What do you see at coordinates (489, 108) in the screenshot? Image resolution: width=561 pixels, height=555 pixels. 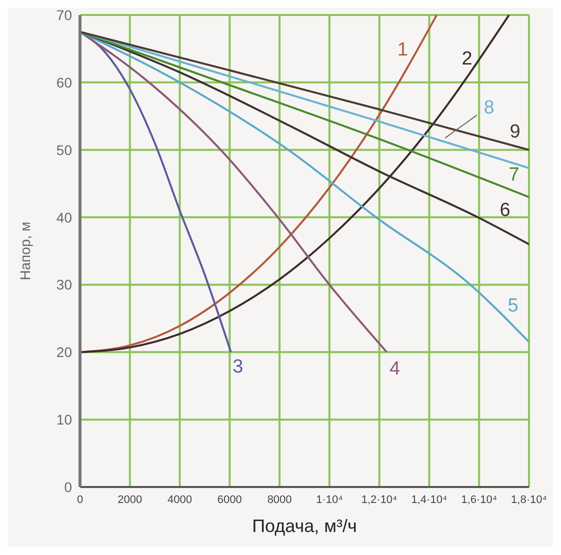 I see `series-label: 8` at bounding box center [489, 108].